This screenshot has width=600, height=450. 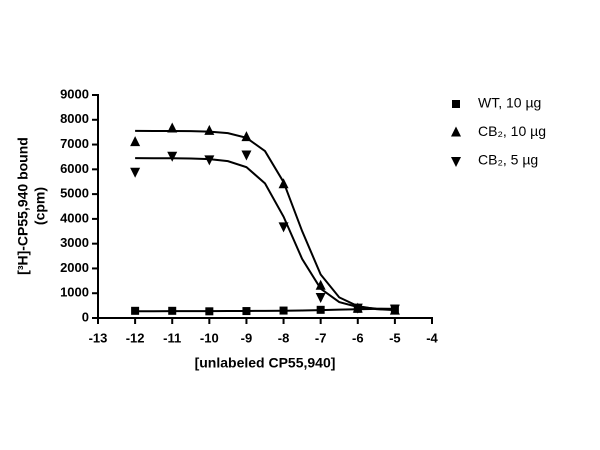 What do you see at coordinates (209, 337) in the screenshot?
I see `x-tick-label: -10` at bounding box center [209, 337].